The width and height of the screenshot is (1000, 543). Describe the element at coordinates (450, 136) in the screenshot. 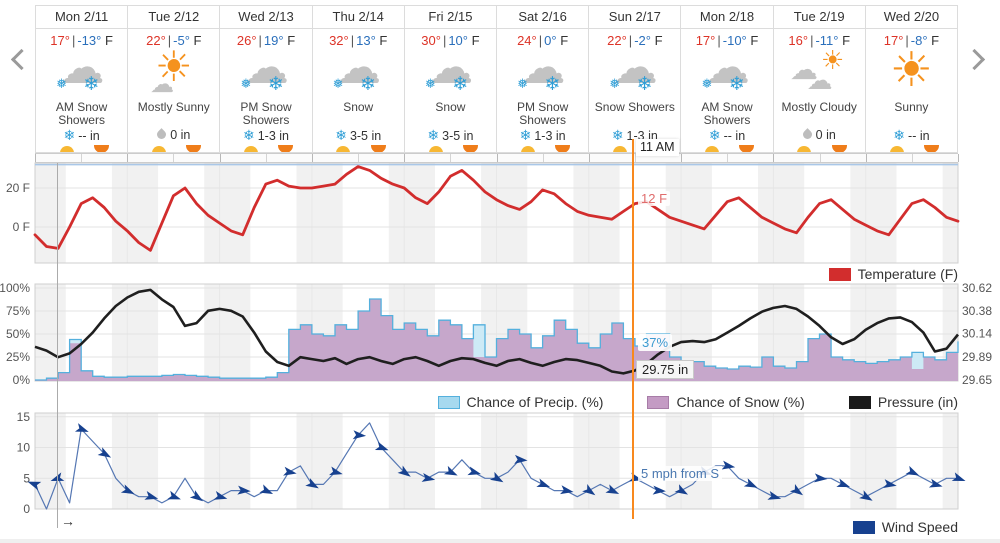

I see `precip-amount: ❄ 3-5 in` at that location.